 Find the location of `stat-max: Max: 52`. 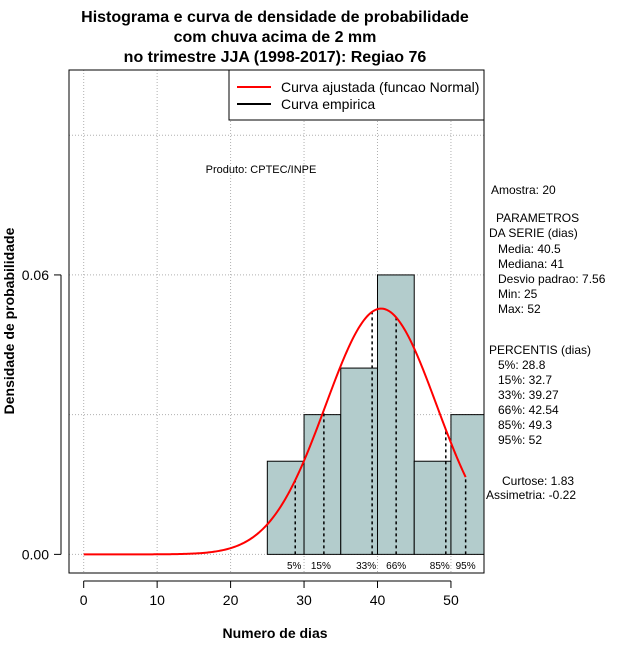

stat-max: Max: 52 is located at coordinates (519, 309).